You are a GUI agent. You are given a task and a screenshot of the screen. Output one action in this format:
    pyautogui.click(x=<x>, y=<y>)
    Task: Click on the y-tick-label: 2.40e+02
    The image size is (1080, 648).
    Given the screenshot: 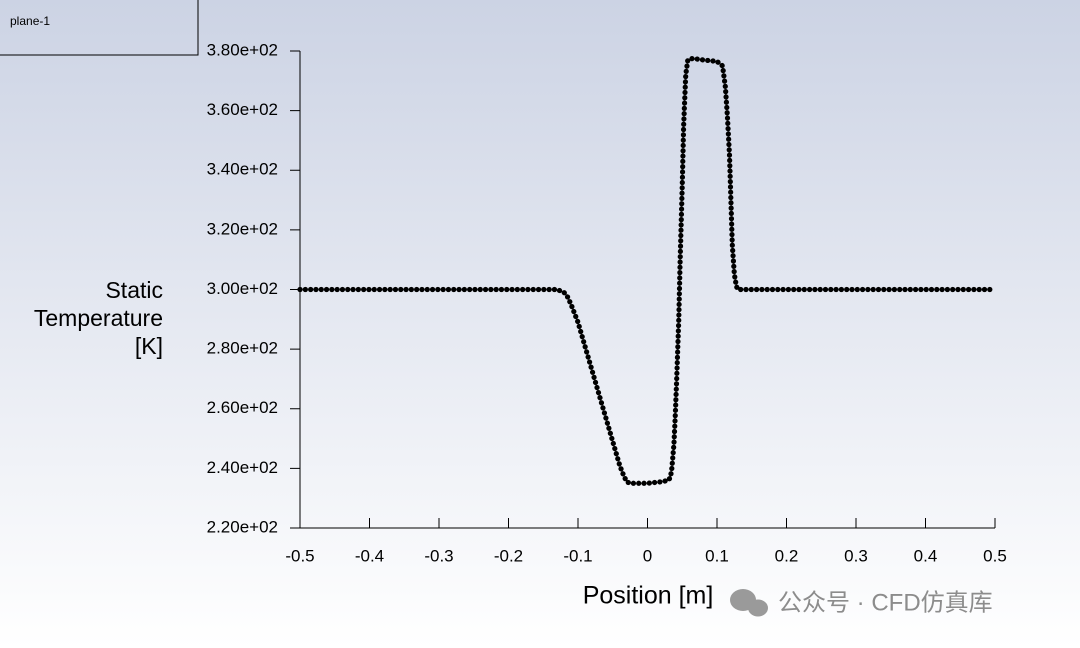 What is the action you would take?
    pyautogui.click(x=242, y=467)
    